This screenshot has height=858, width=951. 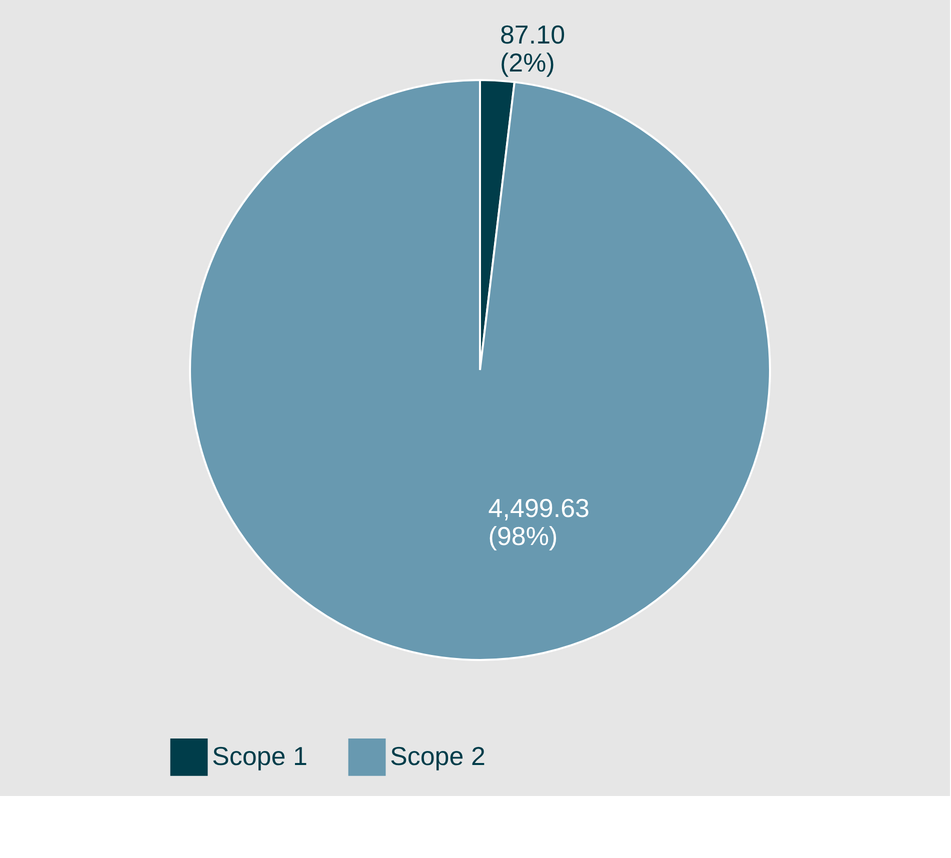 I want to click on data-label: 87.10 (2%), so click(x=533, y=49).